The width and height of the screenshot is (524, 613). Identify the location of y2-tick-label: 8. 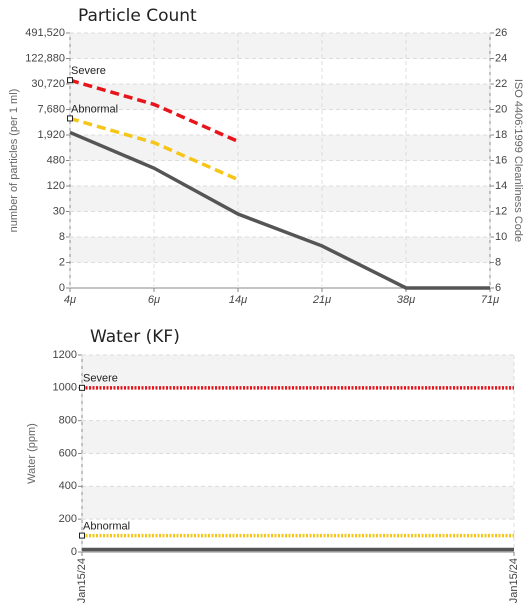
(498, 262).